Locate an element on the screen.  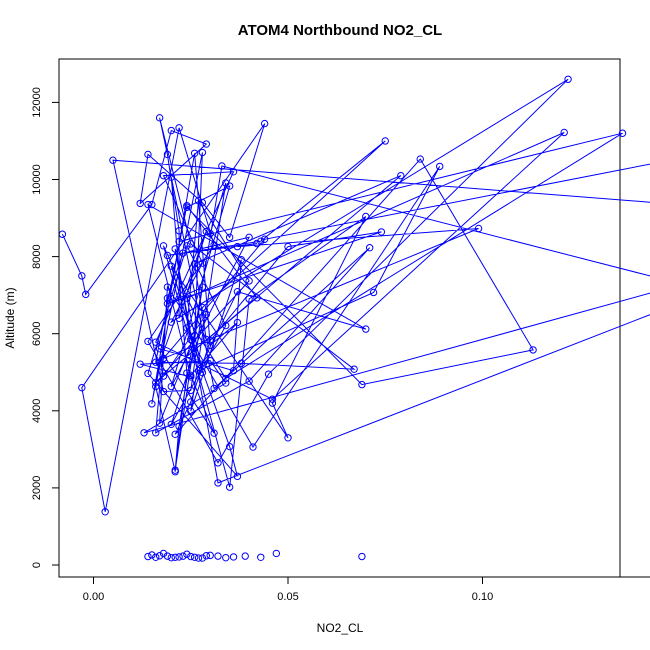
y-tick-label: 10000 is located at coordinates (37, 179).